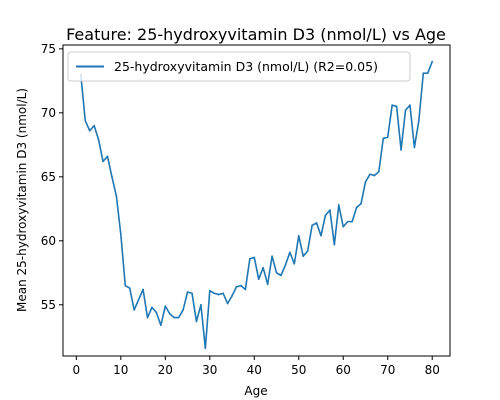  Describe the element at coordinates (77, 370) in the screenshot. I see `x-tick-label: 0` at that location.